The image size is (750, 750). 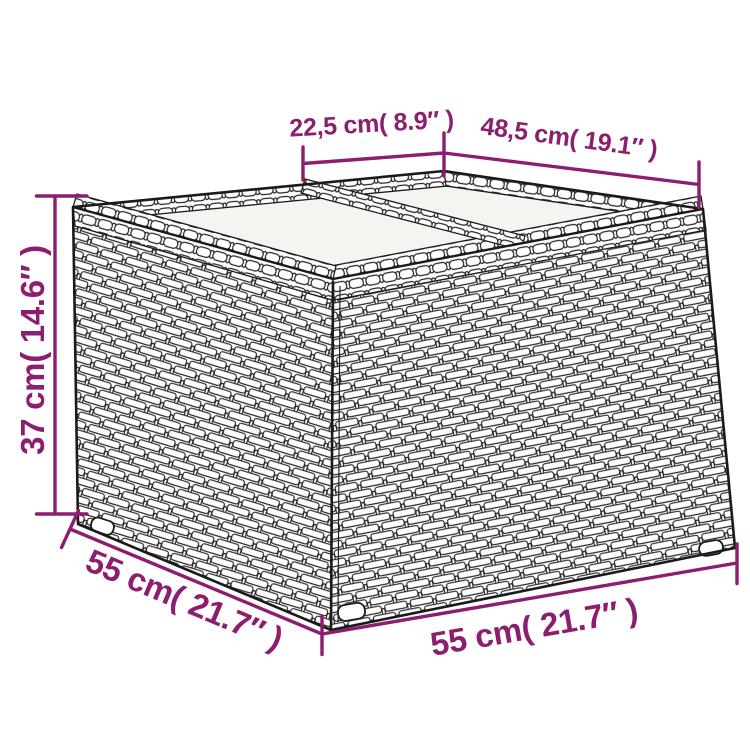 I want to click on dimension-height-label: 37 cm( 14.6″ ), so click(x=32, y=350).